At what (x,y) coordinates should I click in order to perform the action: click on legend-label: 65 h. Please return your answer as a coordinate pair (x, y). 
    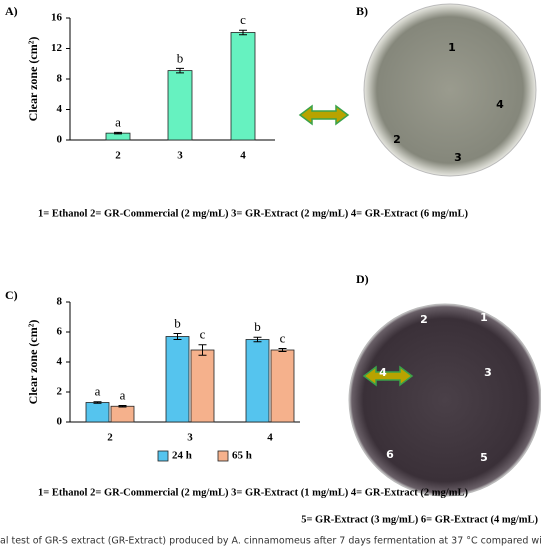
    Looking at the image, I should click on (242, 456).